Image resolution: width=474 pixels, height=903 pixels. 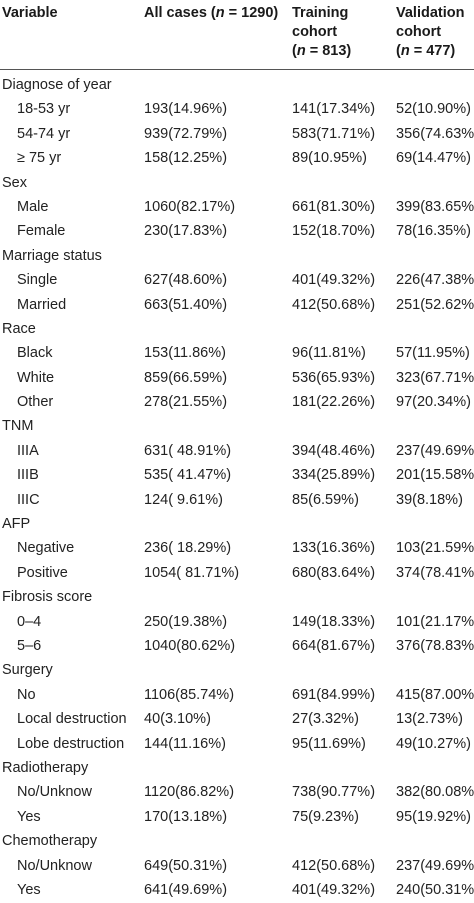 What do you see at coordinates (44, 133) in the screenshot?
I see `row-label: 54-74 yr` at bounding box center [44, 133].